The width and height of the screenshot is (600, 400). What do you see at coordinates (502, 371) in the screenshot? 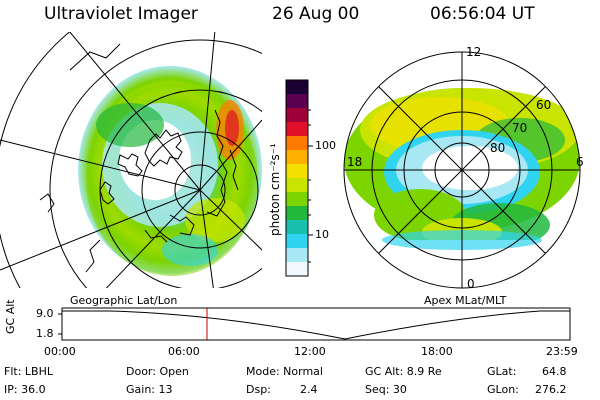
I see `glat-label: GLat:` at bounding box center [502, 371].